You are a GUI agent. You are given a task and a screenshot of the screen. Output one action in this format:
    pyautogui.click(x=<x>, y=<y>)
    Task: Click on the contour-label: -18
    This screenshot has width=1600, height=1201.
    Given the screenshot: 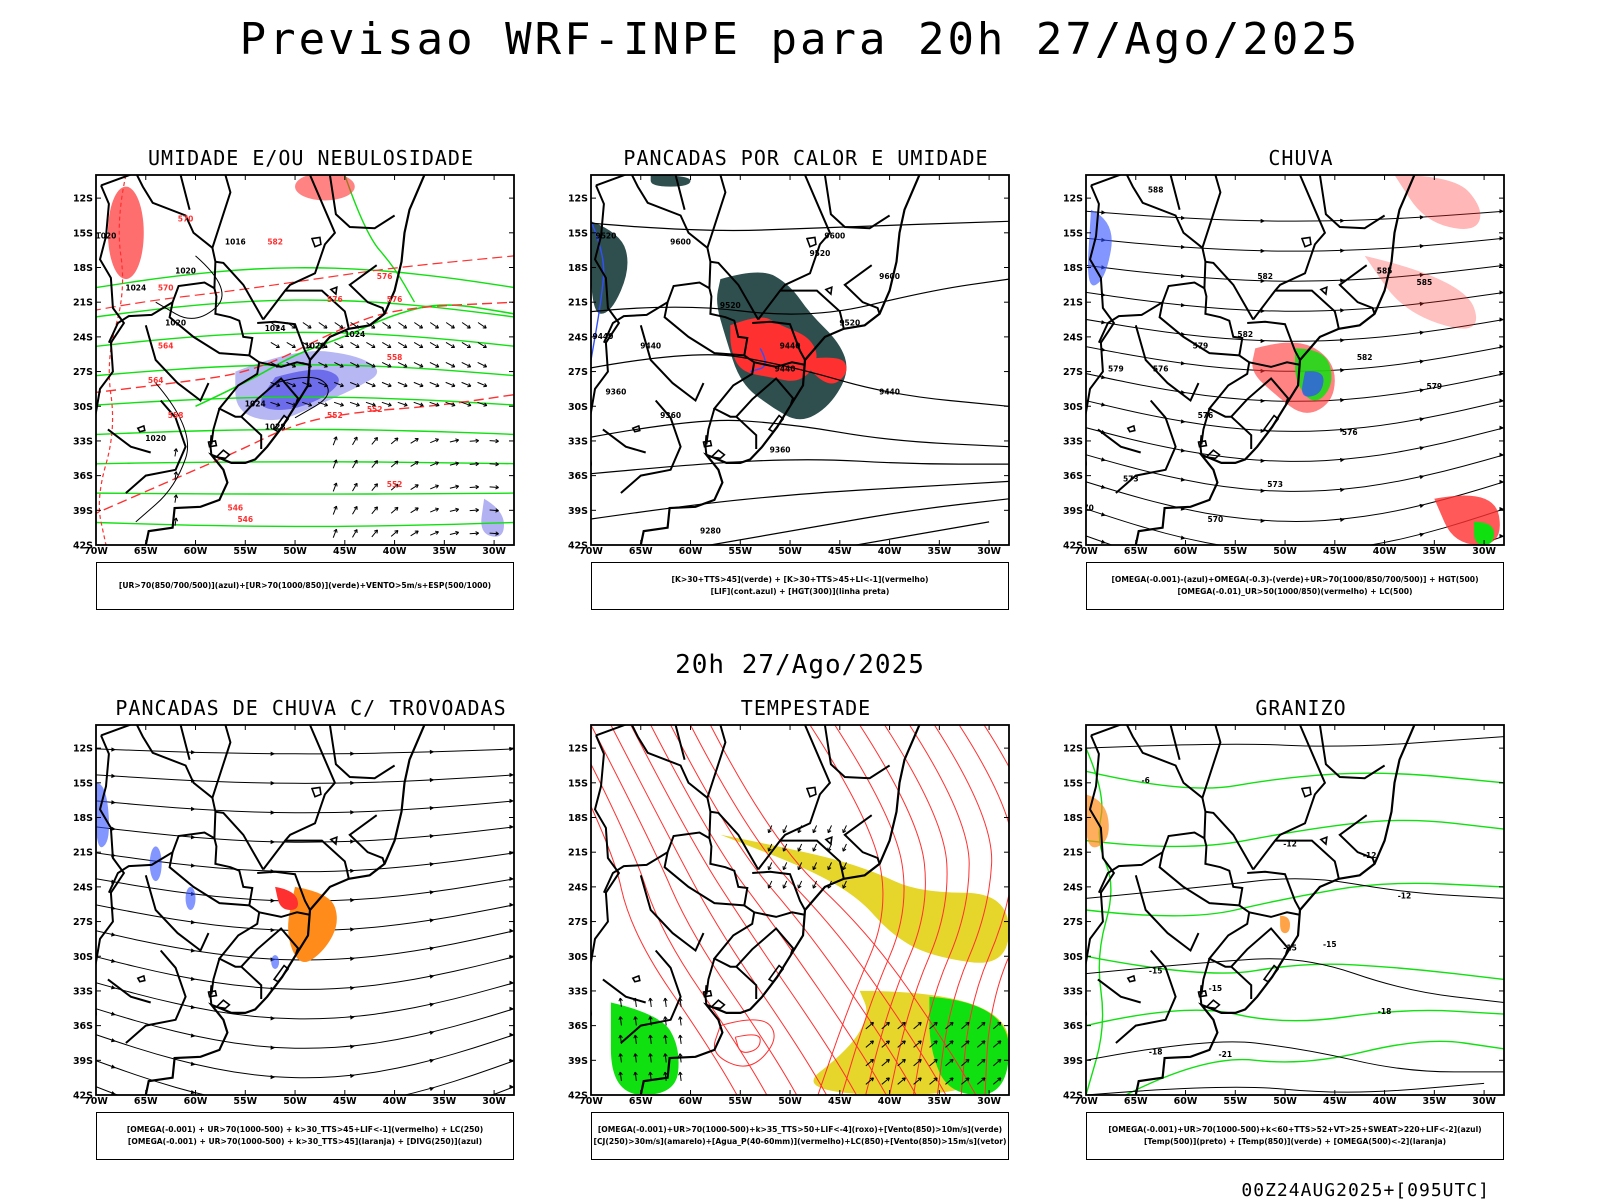 What is the action you would take?
    pyautogui.click(x=1385, y=1011)
    